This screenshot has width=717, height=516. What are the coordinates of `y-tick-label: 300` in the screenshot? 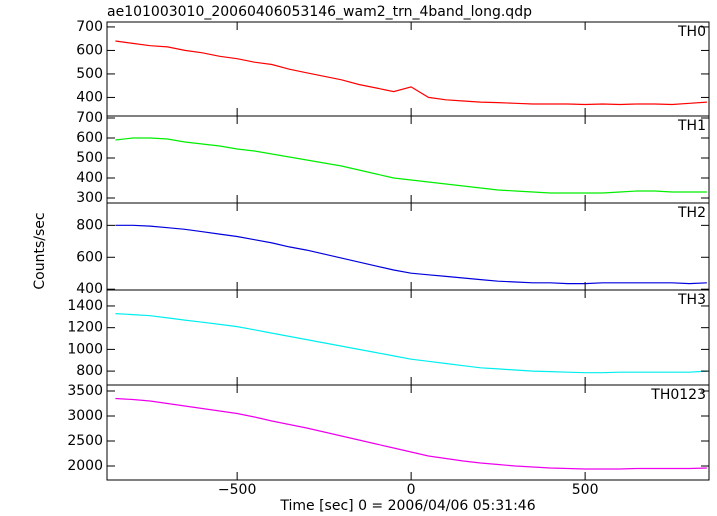 It's located at (89, 198).